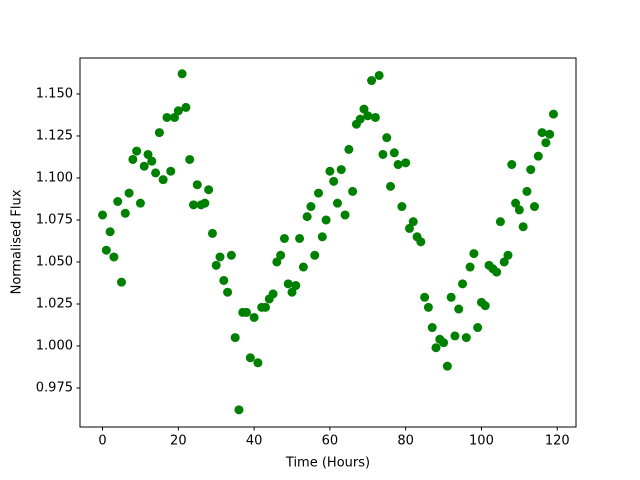 Image resolution: width=640 pixels, height=480 pixels. I want to click on y-tick-label: 0.975, so click(54, 388).